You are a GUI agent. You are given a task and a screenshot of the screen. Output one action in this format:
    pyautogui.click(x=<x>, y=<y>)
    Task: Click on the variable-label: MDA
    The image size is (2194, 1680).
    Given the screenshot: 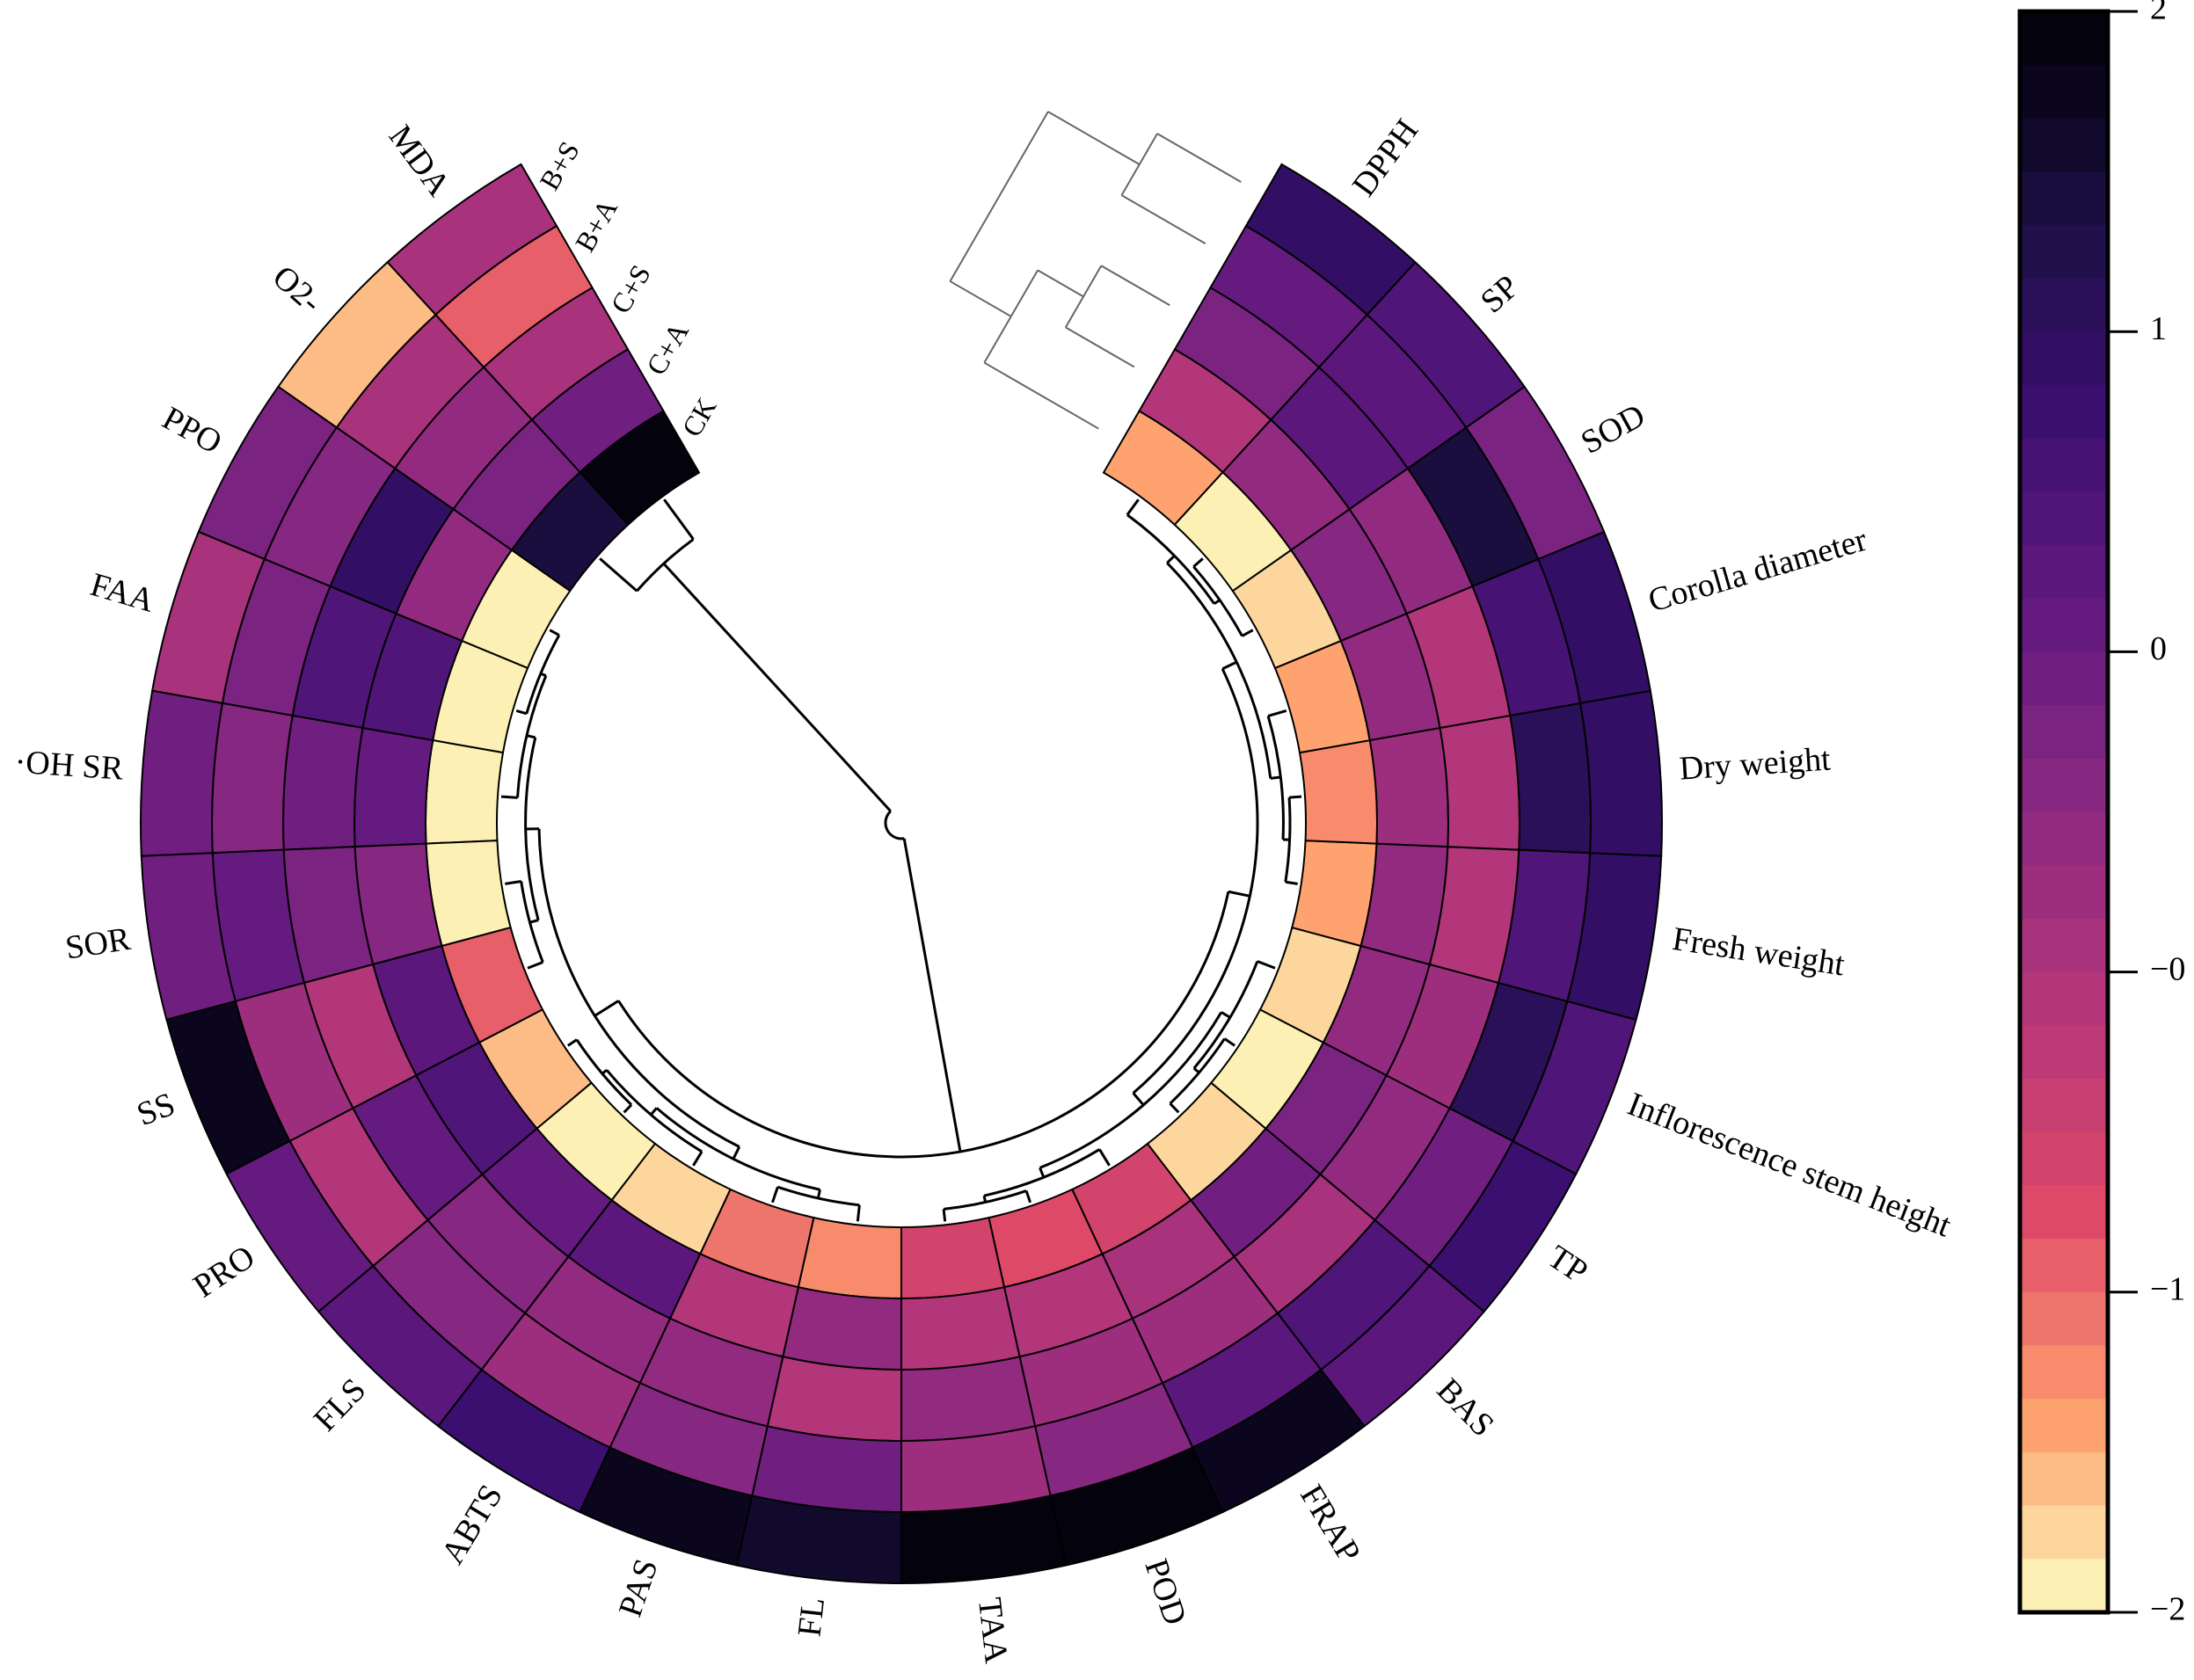 What is the action you would take?
    pyautogui.click(x=420, y=161)
    